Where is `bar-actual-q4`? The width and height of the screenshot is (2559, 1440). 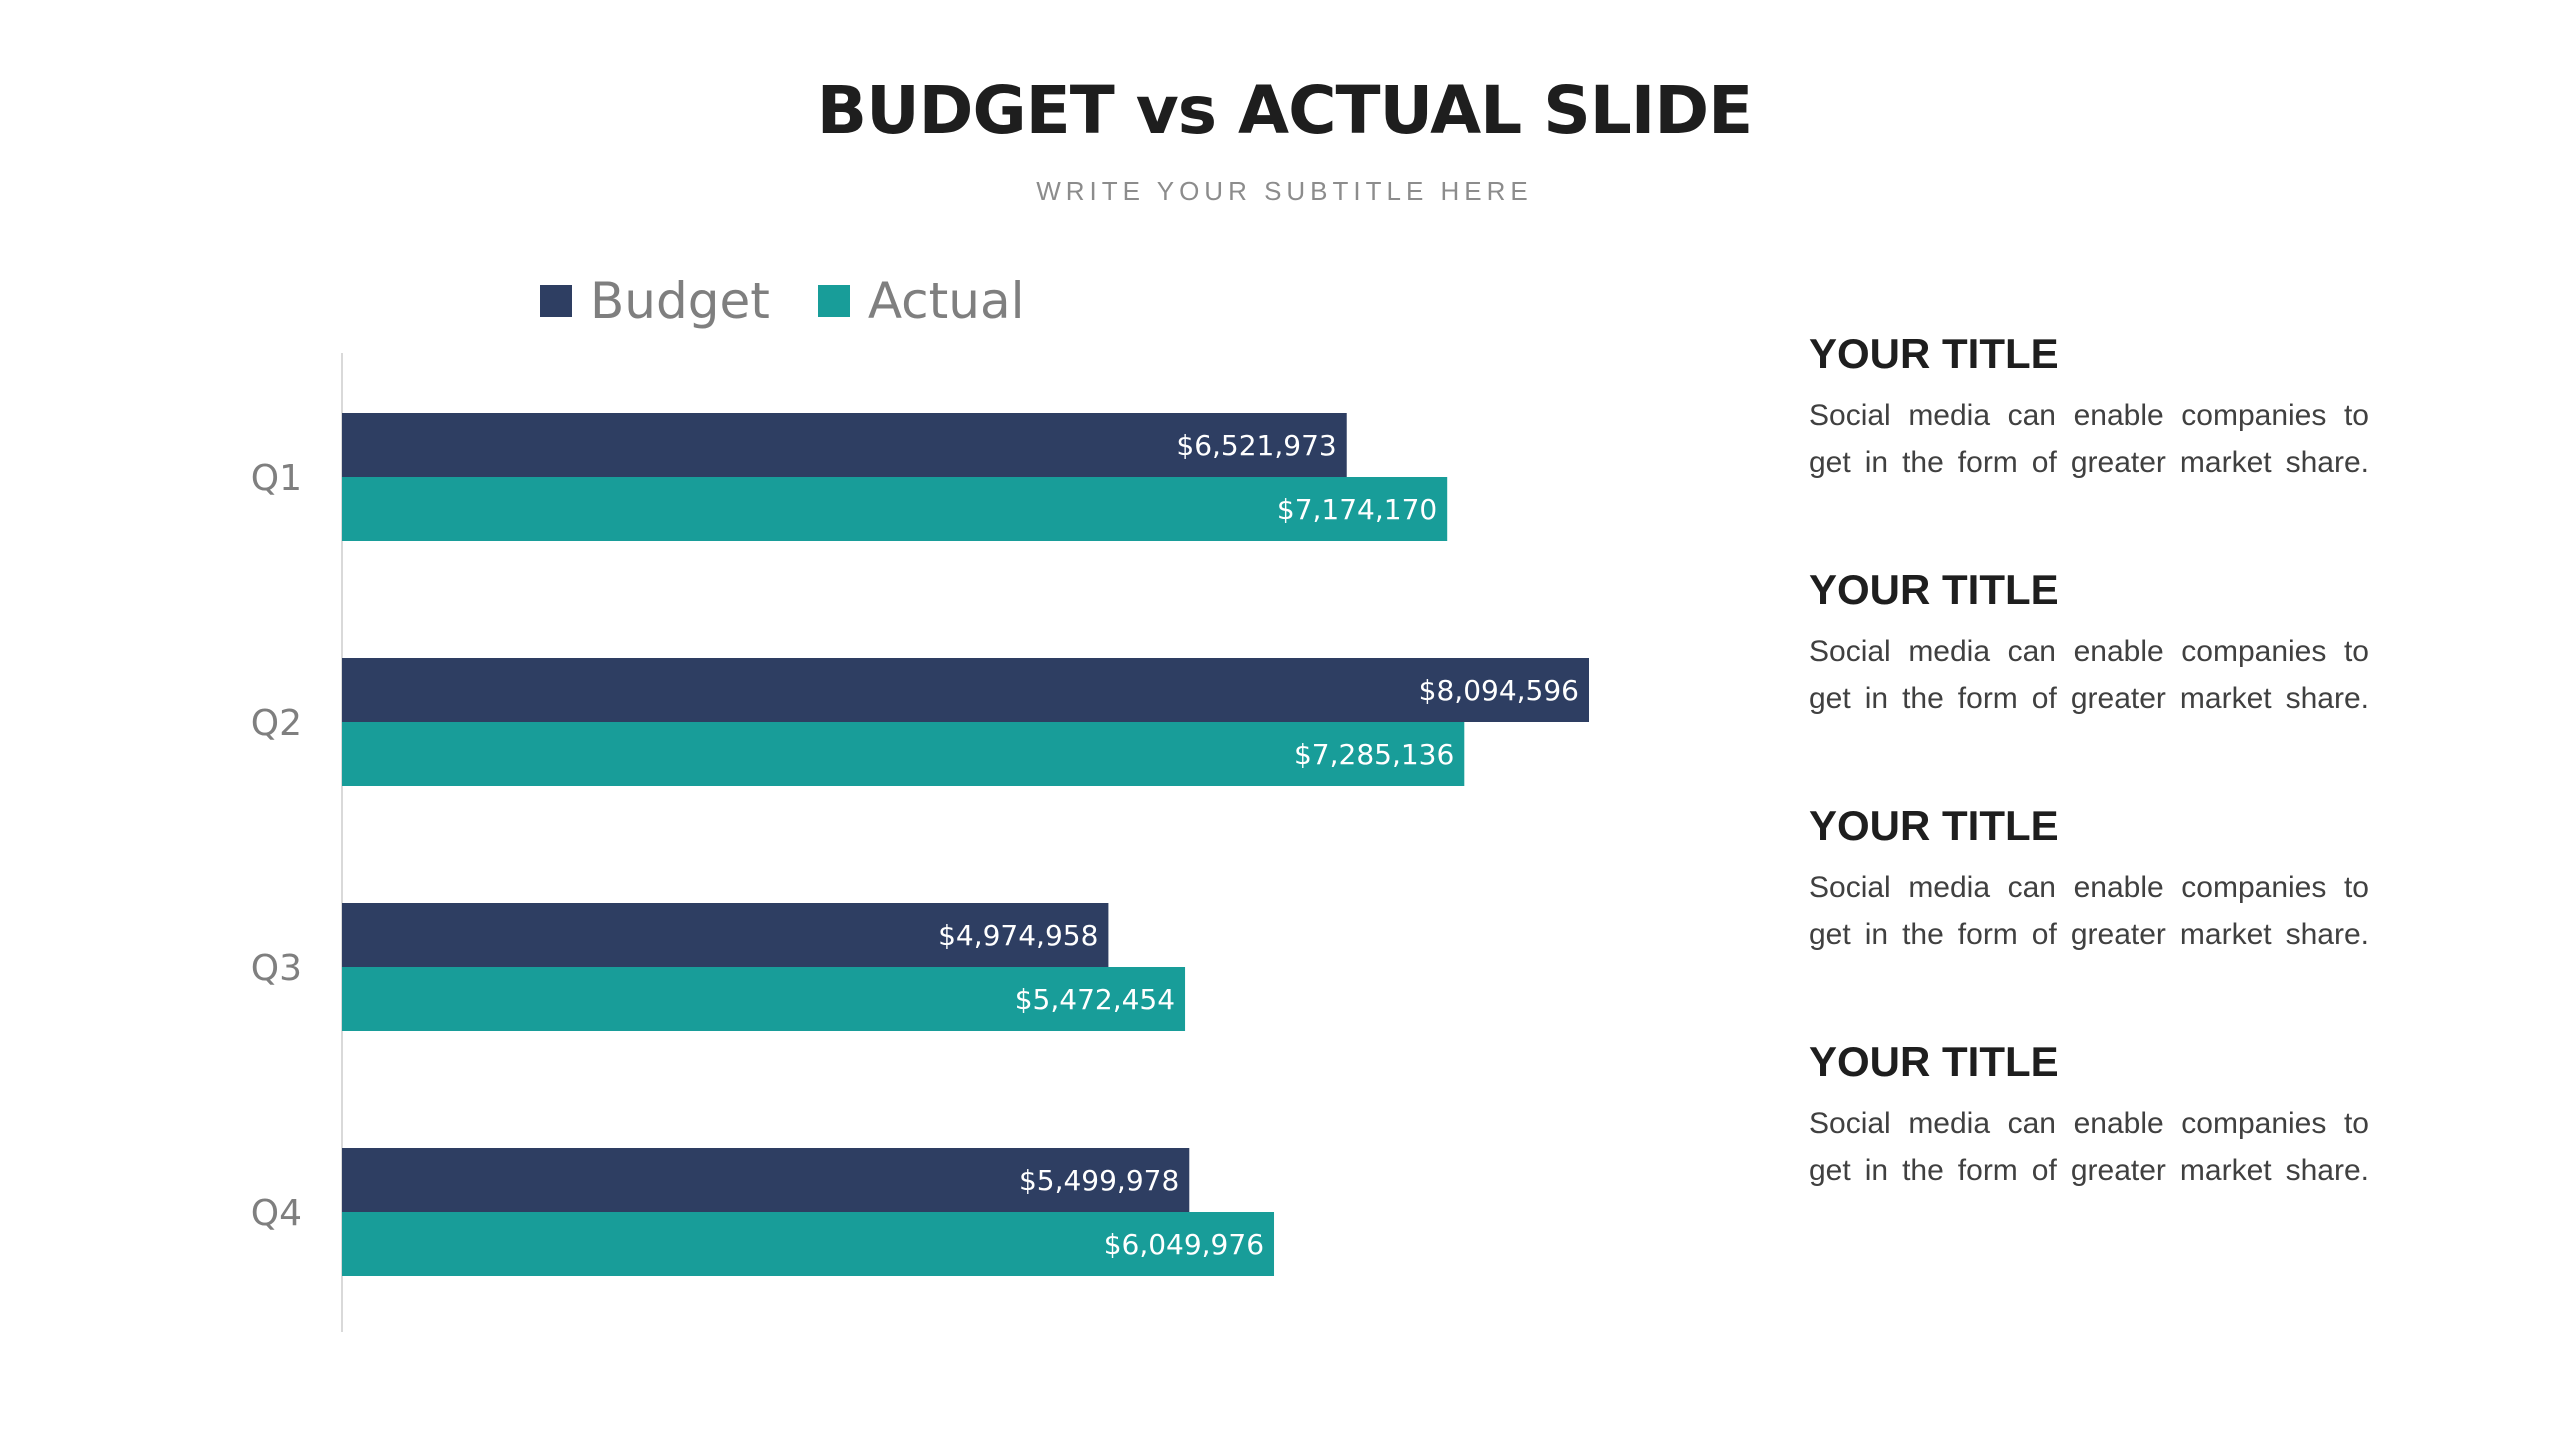
bar-actual-q4 is located at coordinates (808, 1244).